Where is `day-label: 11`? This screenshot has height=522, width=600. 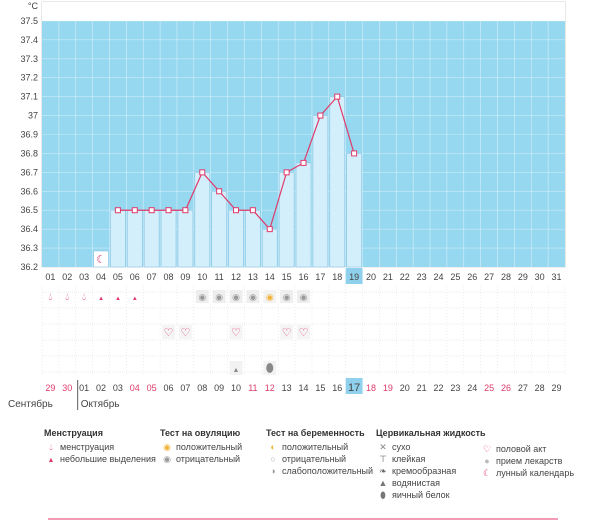 day-label: 11 is located at coordinates (218, 277).